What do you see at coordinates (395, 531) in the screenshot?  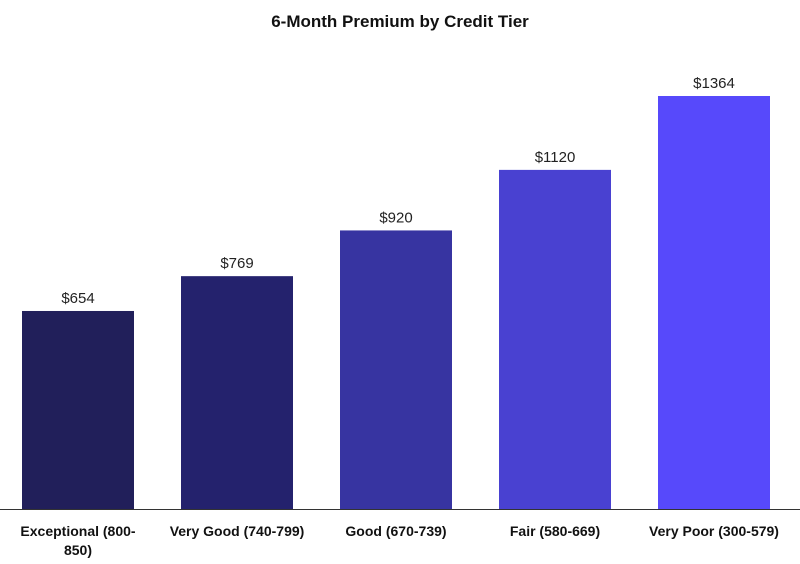 I see `category-label-3: Good (670-739)` at bounding box center [395, 531].